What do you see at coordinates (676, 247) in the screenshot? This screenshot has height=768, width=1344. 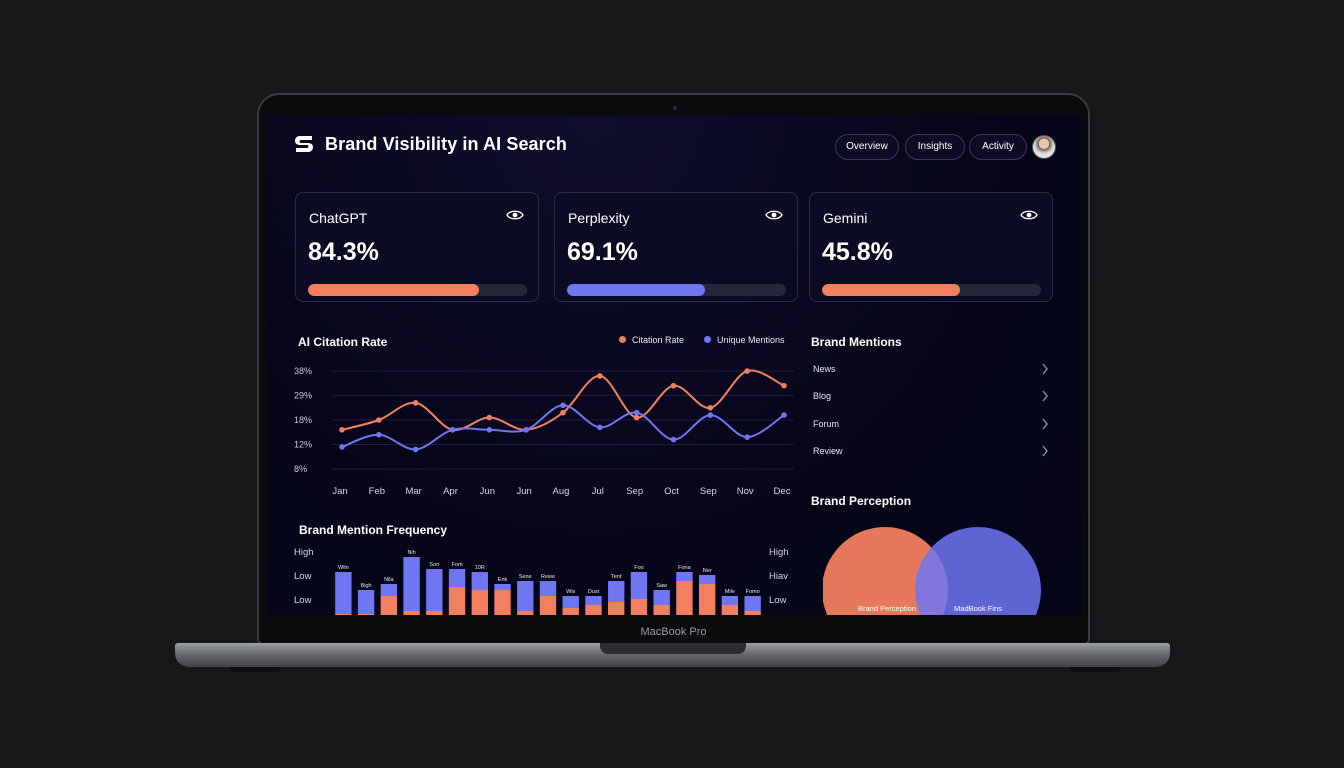 I see `kpi-card-perplexity: Perplexity 69.1%` at bounding box center [676, 247].